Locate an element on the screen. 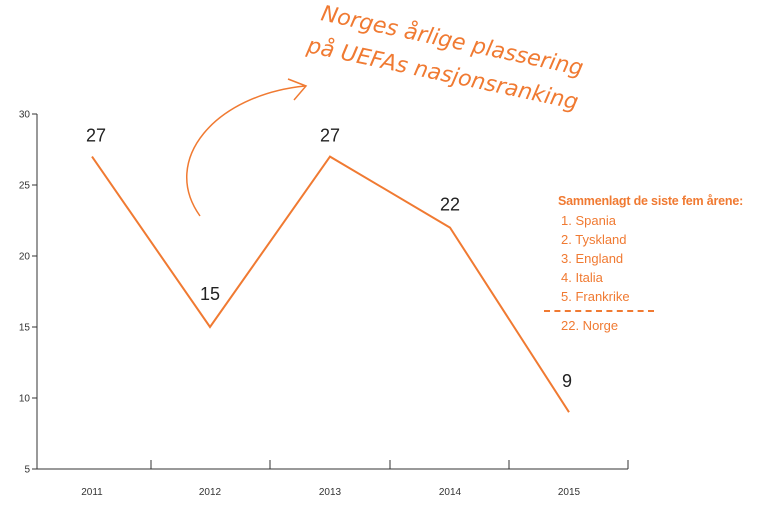 This screenshot has width=768, height=505. x-tick-label: 2013 is located at coordinates (330, 492).